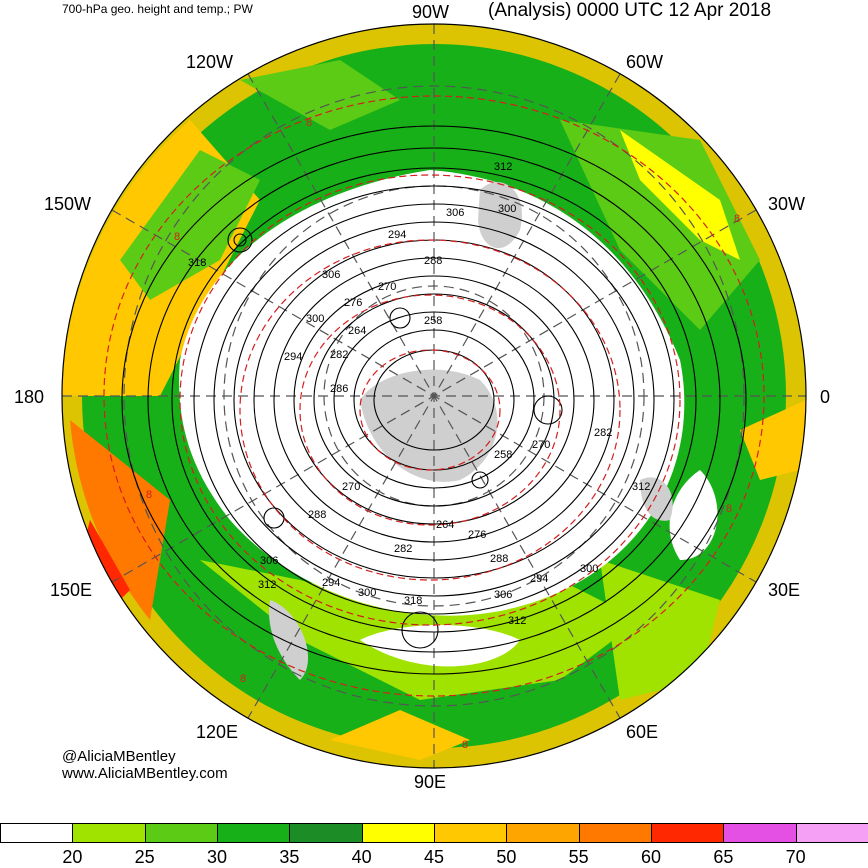 The height and width of the screenshot is (868, 868). I want to click on colorbar-tick-label: 65, so click(723, 857).